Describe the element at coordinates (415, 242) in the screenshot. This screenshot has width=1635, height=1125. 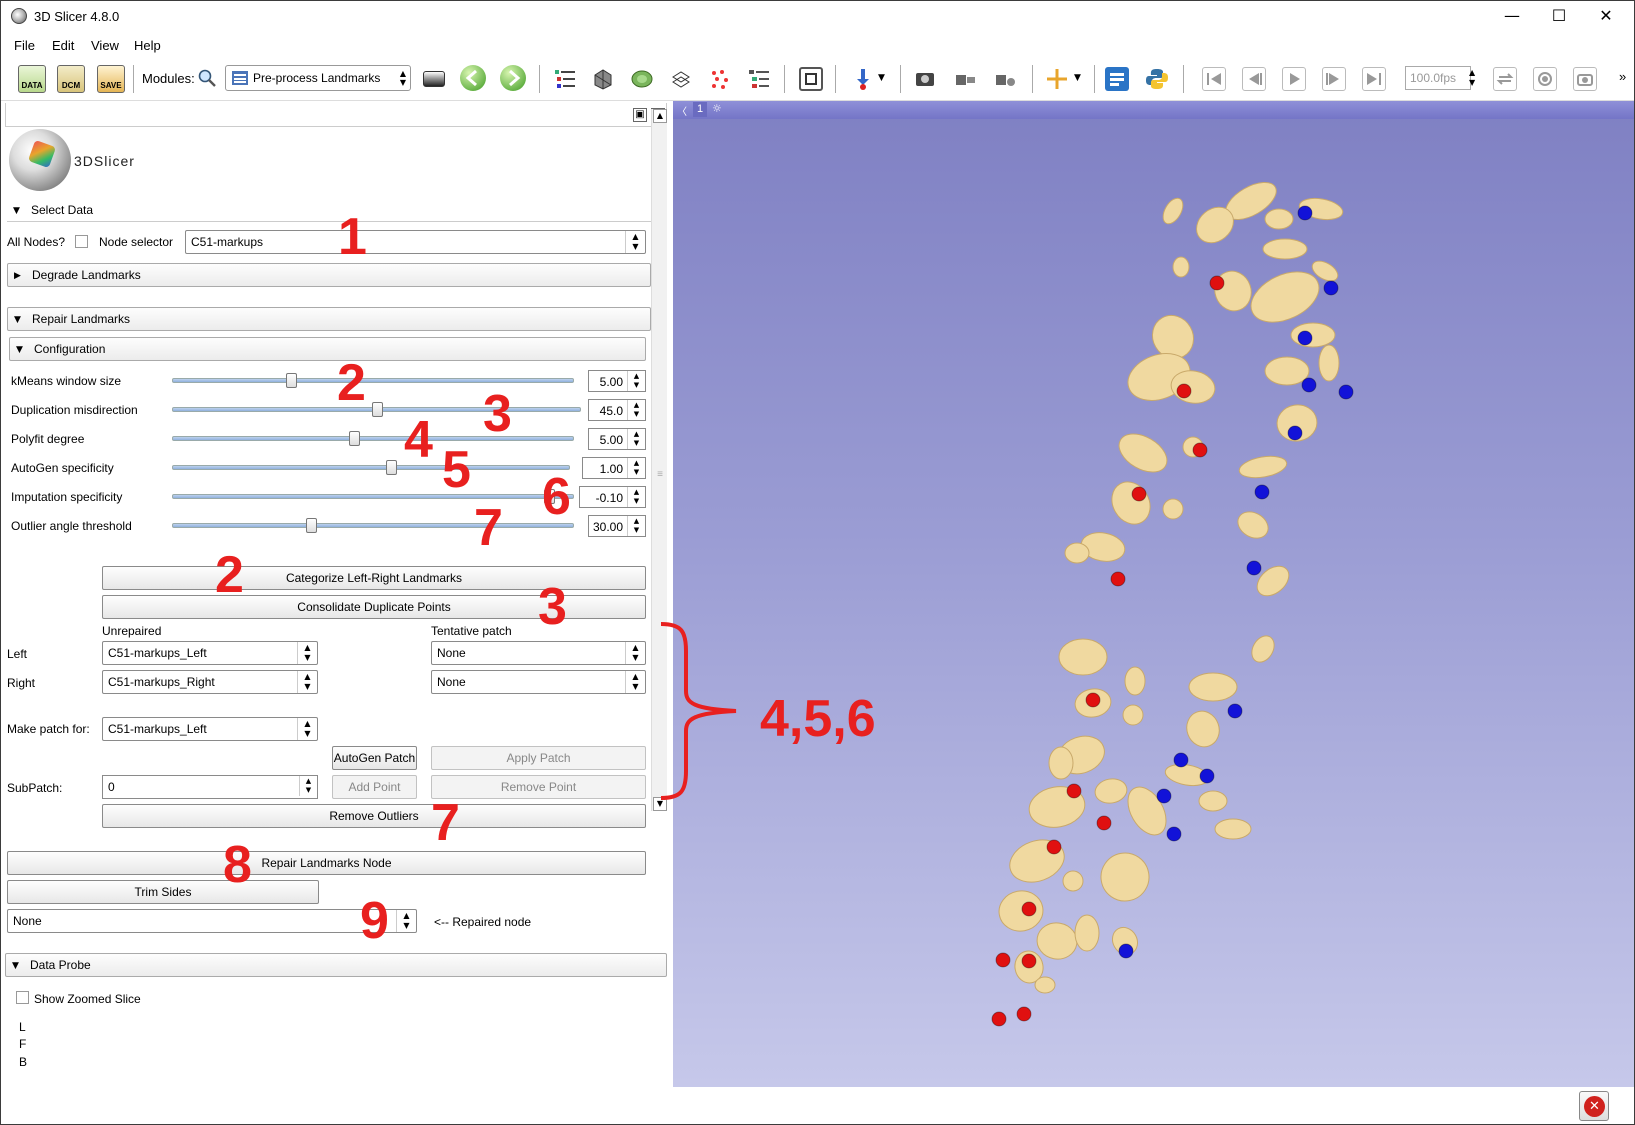
I see `node-selector-combo: C51-markups ▲ ▼` at that location.